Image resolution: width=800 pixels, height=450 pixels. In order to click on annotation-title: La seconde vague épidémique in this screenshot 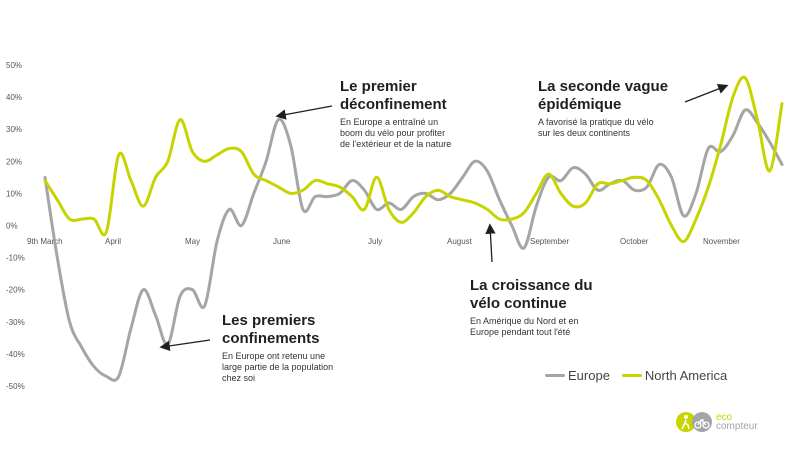, I will do `click(603, 95)`.